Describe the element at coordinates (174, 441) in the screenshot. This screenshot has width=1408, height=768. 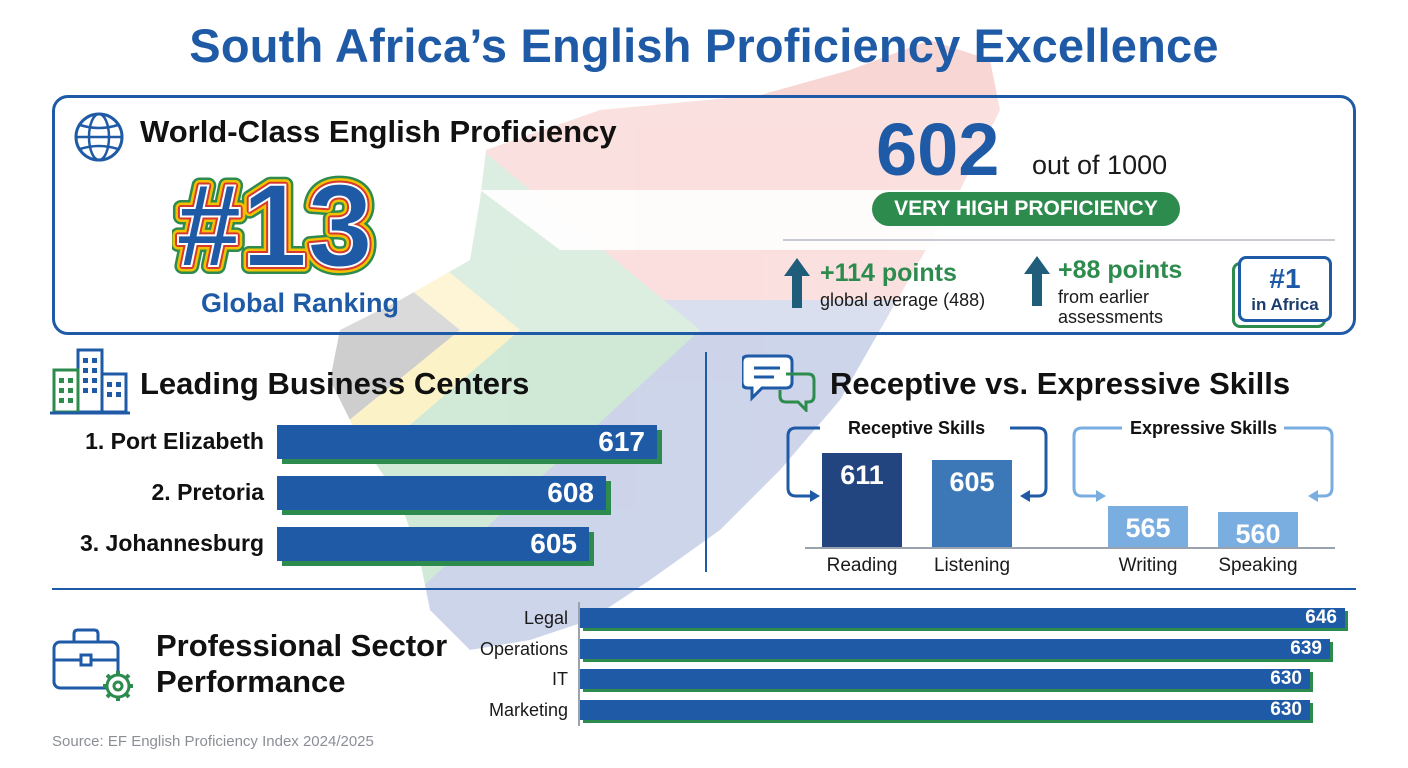
I see `city-label: 1. Port Elizabeth` at that location.